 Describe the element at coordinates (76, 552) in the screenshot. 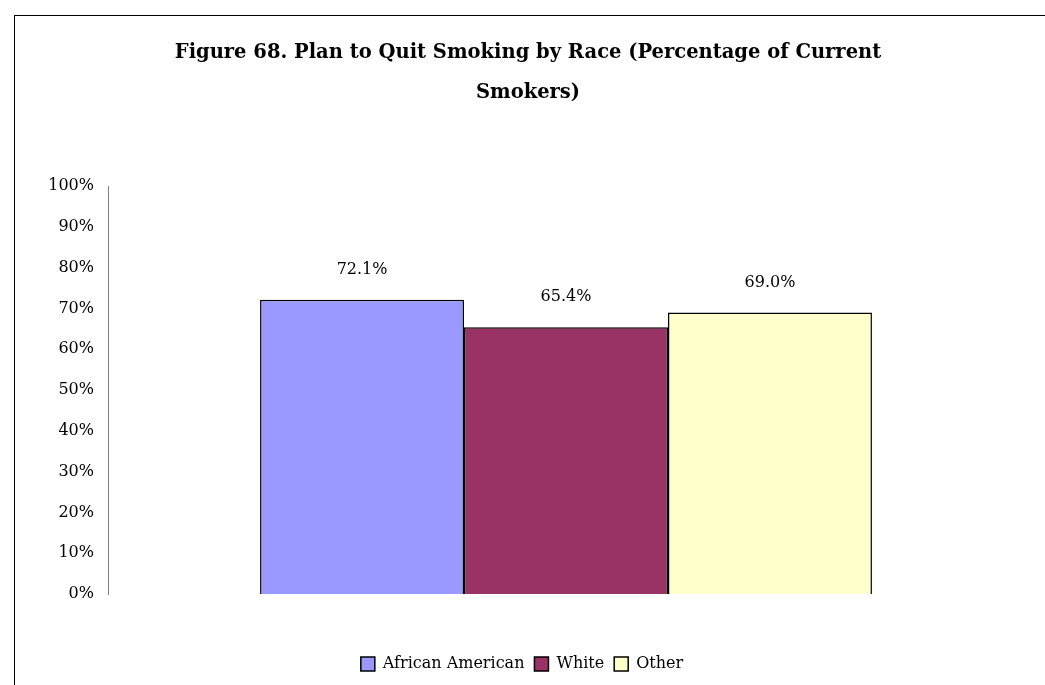

I see `y-tick-label: 10%` at that location.